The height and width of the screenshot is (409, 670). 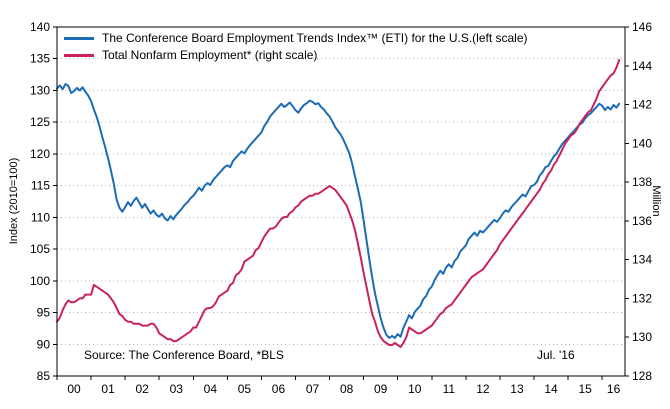 I want to click on left-tick-label: 110, so click(x=40, y=217).